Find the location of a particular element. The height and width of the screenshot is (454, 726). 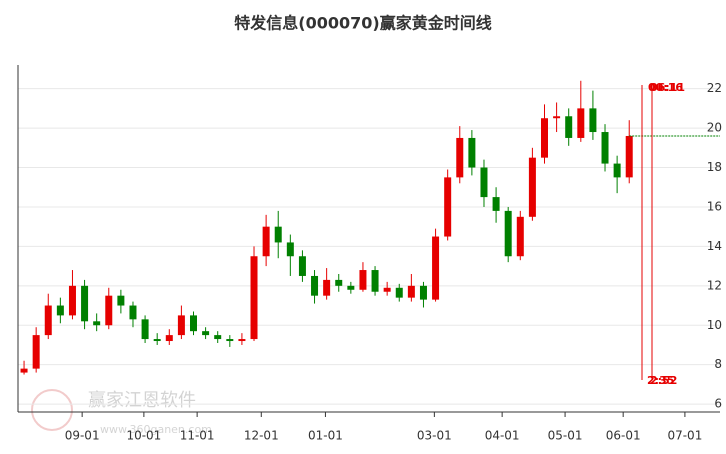

watermark: 赢家江恩软件 www.360ganen.com is located at coordinates (121, 412).